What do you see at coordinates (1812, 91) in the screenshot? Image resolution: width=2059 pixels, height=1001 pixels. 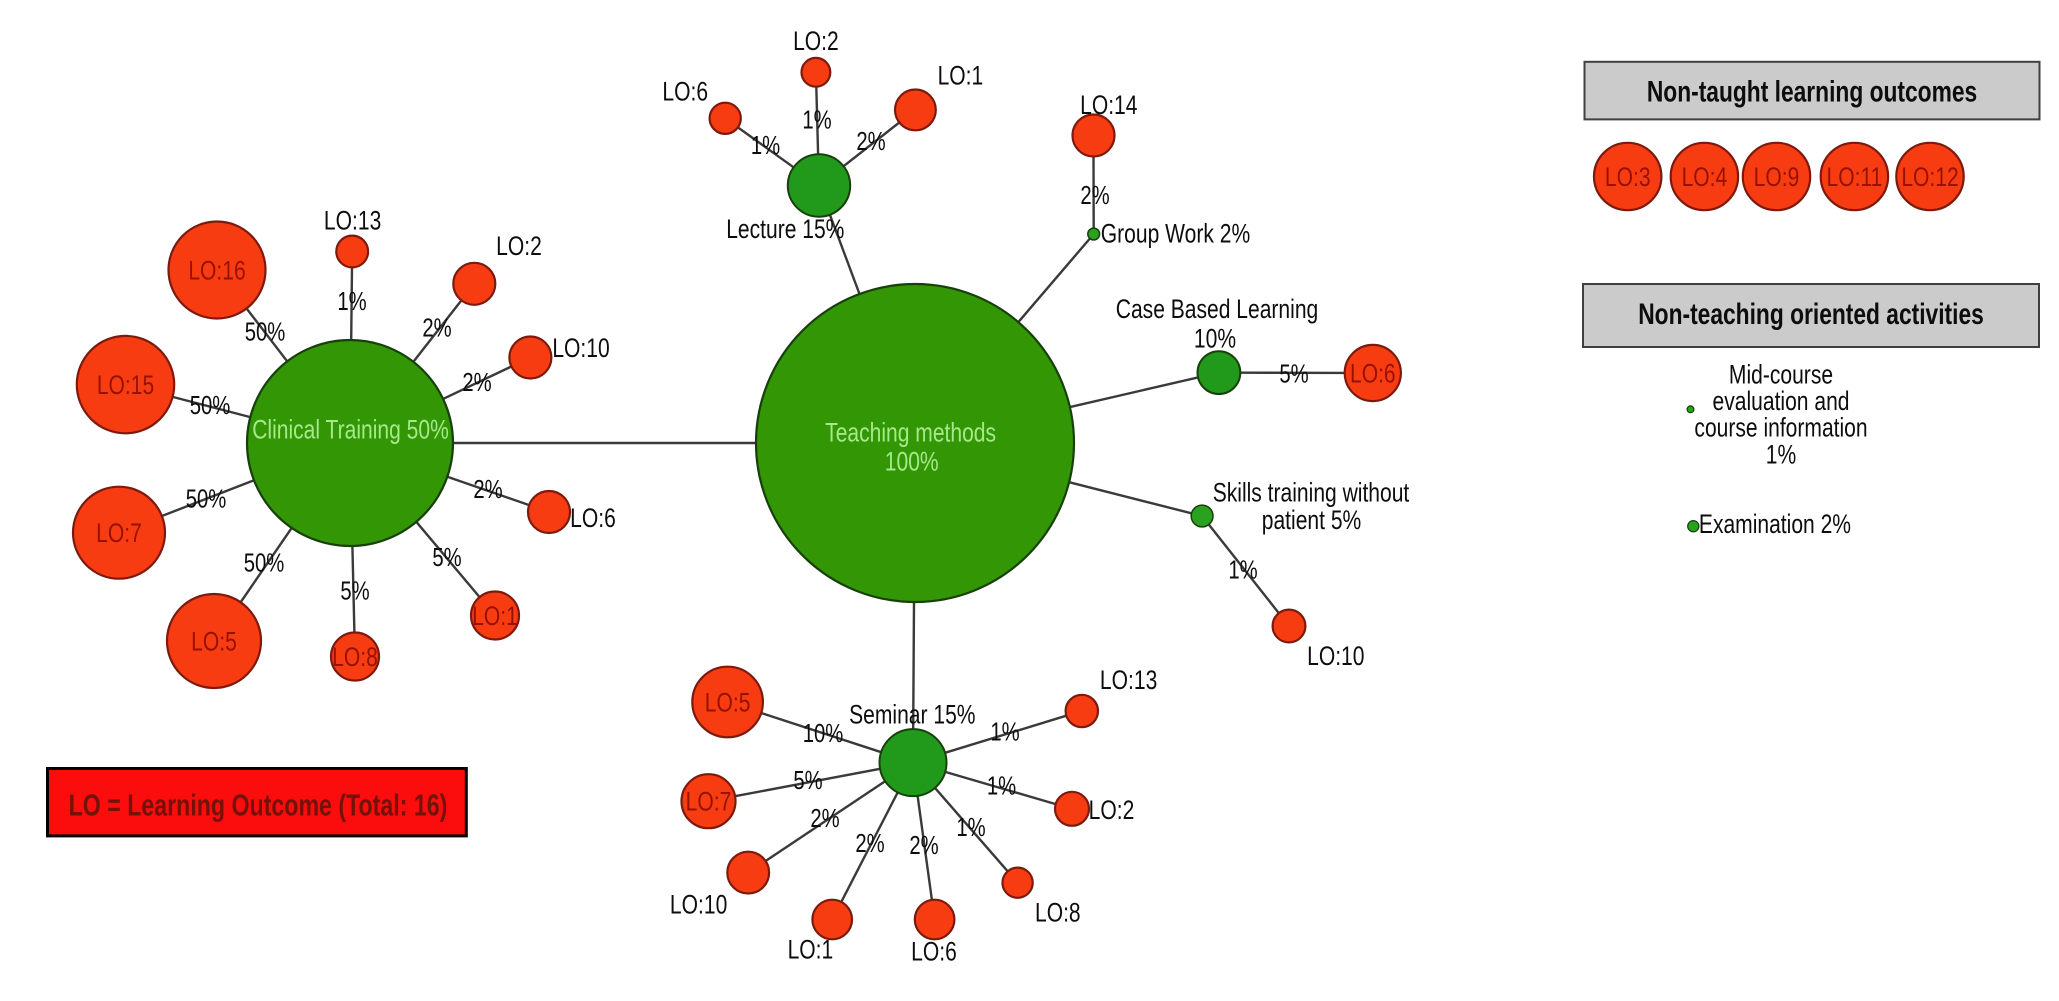 I see `svg-text: Non-taught learning outcomes` at bounding box center [1812, 91].